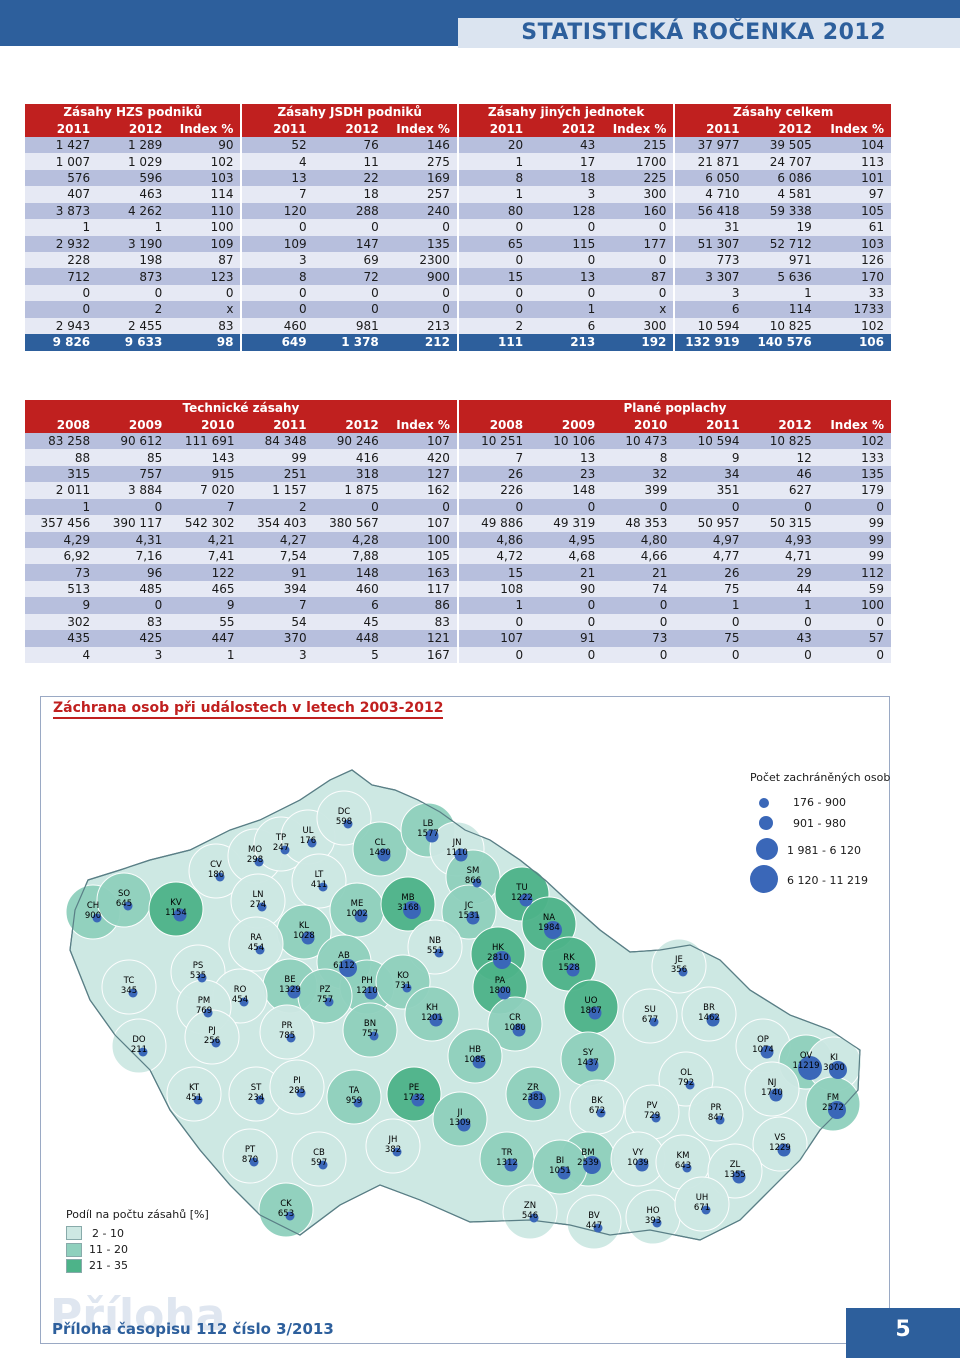 The height and width of the screenshot is (1358, 960). What do you see at coordinates (566, 243) in the screenshot?
I see `table-cell: 115` at bounding box center [566, 243].